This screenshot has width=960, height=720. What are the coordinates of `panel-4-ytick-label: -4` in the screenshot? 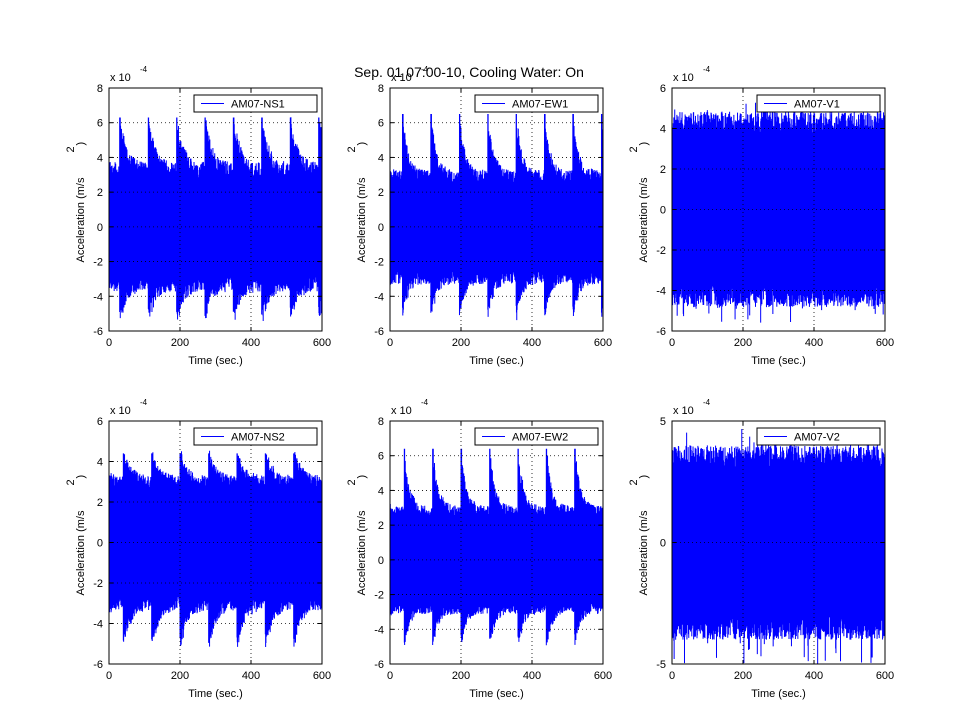 It's located at (98, 625).